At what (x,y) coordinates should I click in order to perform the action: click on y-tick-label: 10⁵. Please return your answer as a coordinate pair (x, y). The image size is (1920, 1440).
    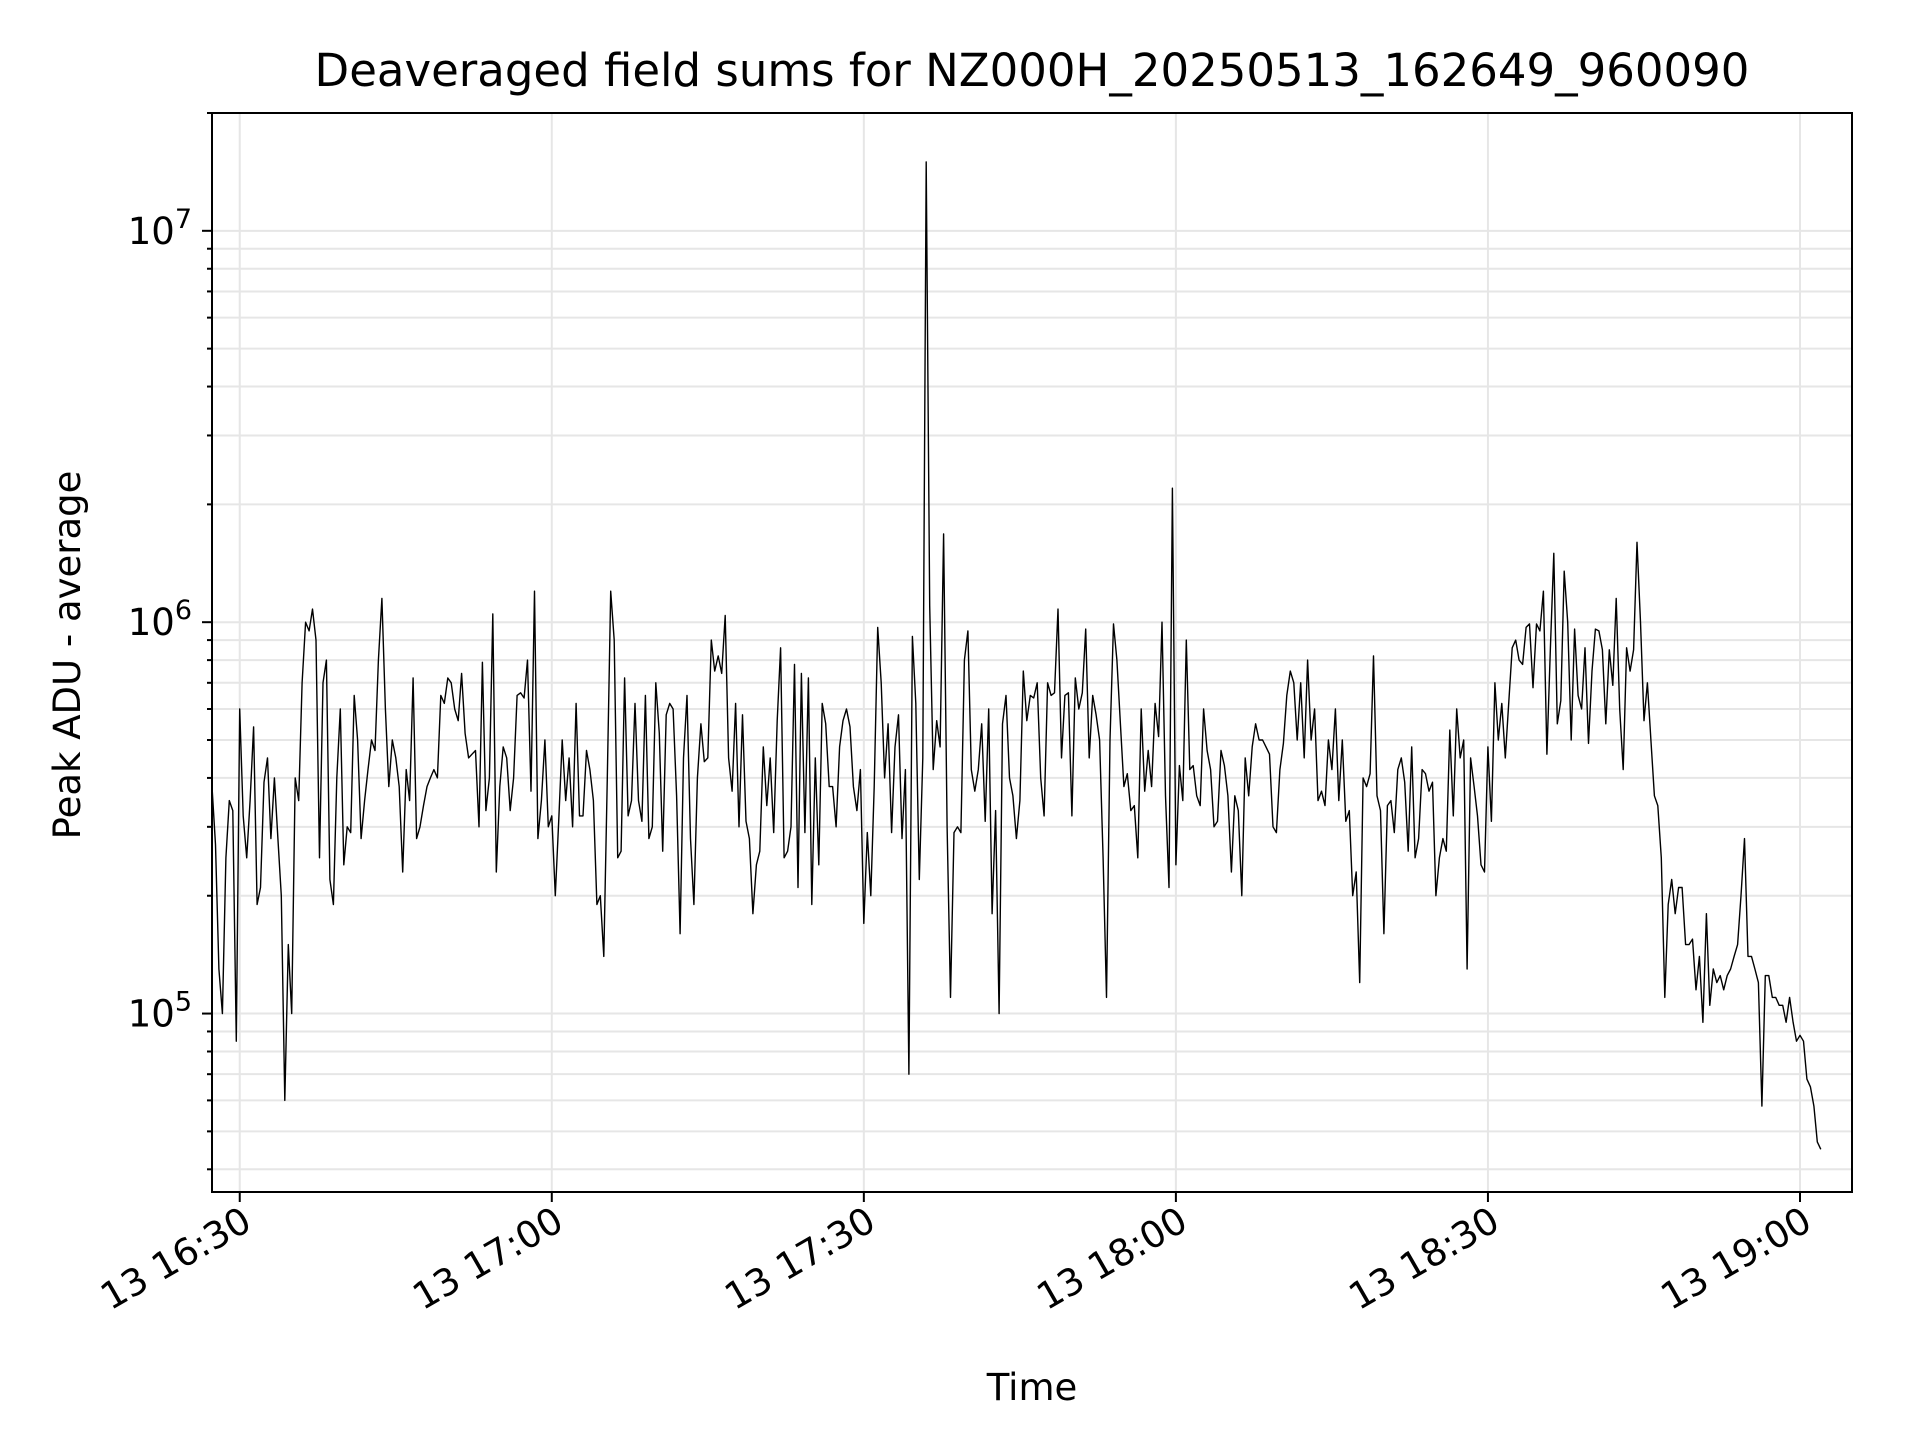
    Looking at the image, I should click on (160, 1011).